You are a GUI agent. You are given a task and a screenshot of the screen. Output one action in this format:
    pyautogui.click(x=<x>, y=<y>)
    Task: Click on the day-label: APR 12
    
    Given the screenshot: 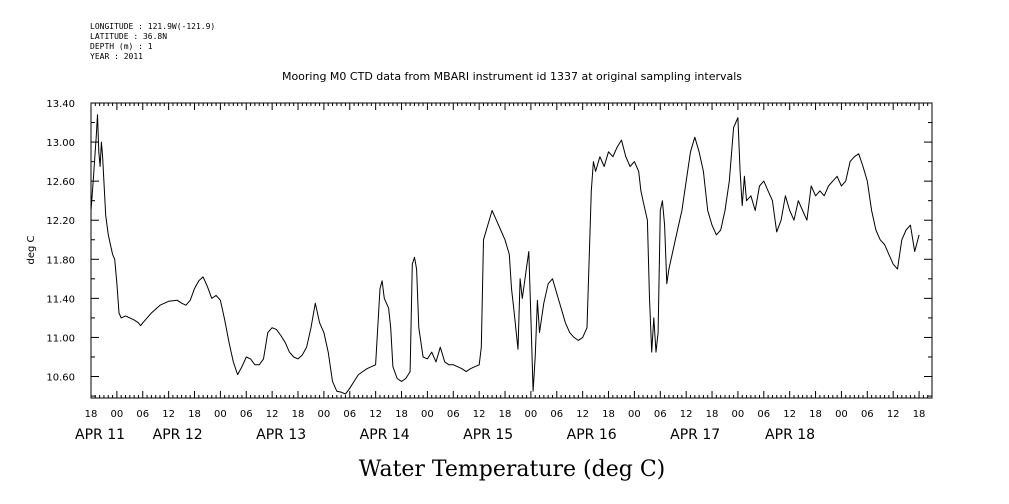 What is the action you would take?
    pyautogui.click(x=178, y=435)
    